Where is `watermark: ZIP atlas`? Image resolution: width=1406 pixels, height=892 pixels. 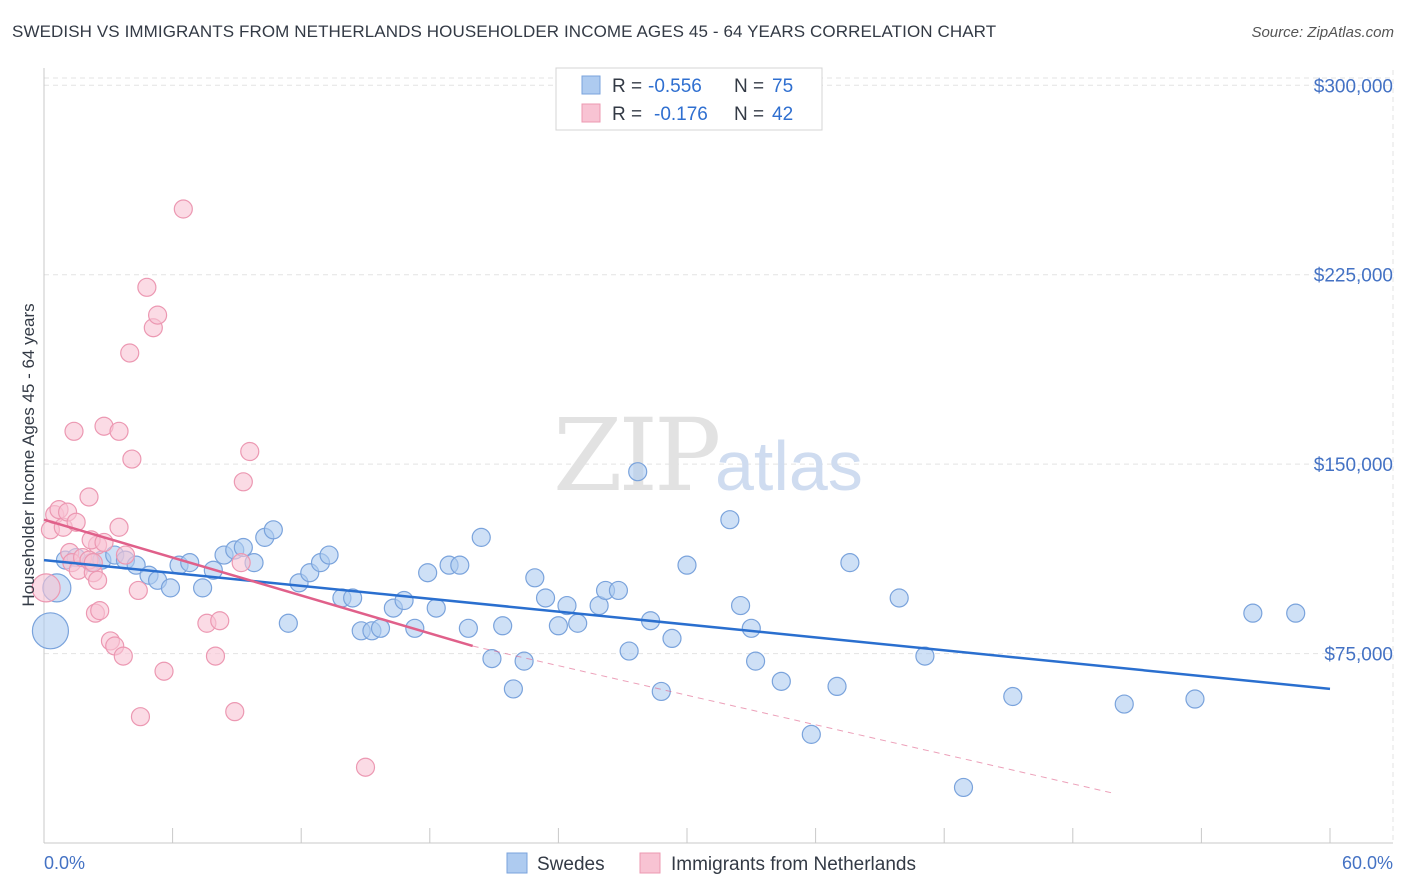 watermark: ZIP atlas is located at coordinates (708, 455).